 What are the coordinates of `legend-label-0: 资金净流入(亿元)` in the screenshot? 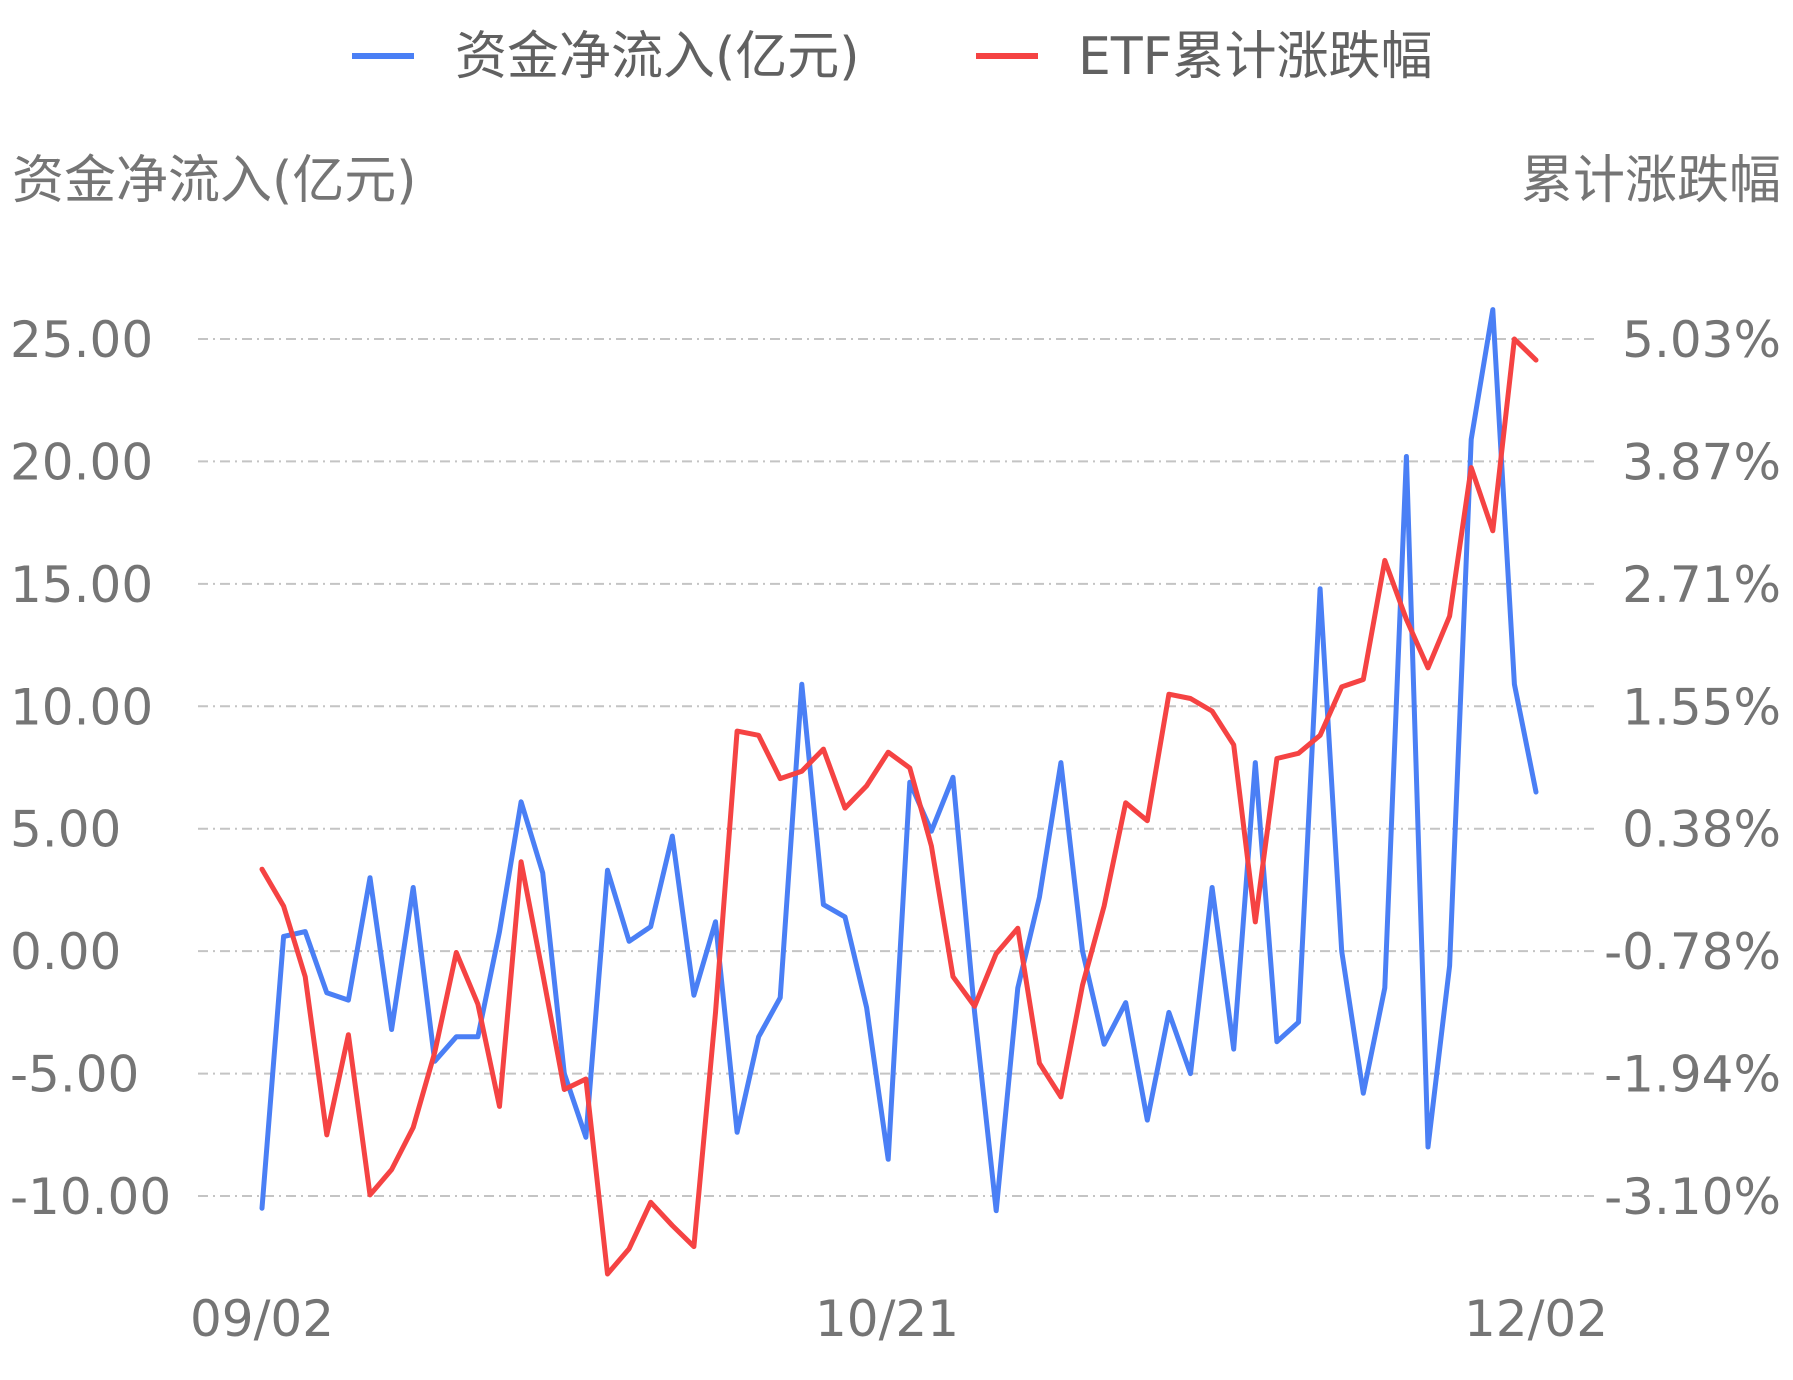 It's located at (657, 57).